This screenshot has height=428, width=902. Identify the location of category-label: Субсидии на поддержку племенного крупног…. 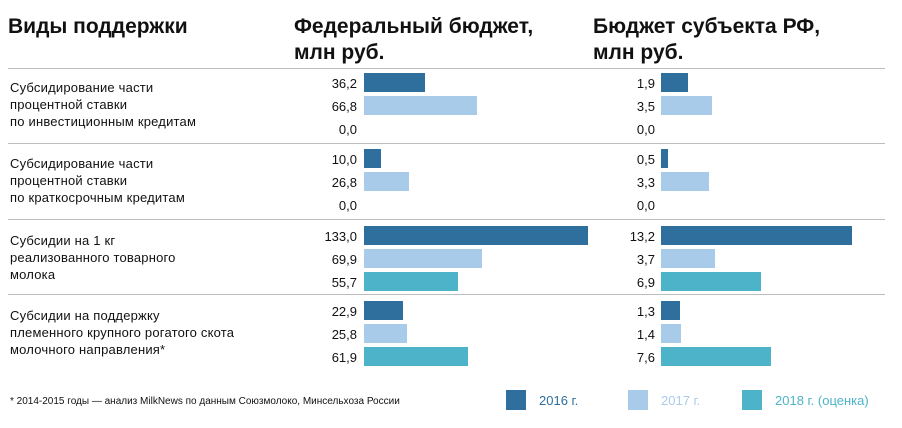
(122, 332).